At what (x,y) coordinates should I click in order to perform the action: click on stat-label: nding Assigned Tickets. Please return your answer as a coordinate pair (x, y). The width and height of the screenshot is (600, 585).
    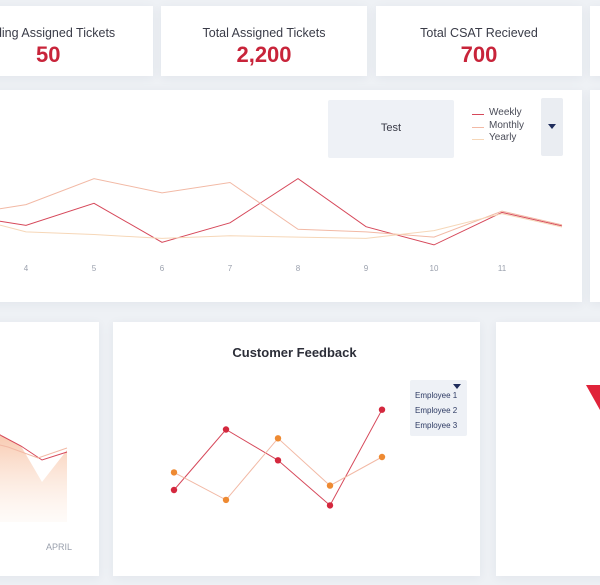
    Looking at the image, I should click on (58, 33).